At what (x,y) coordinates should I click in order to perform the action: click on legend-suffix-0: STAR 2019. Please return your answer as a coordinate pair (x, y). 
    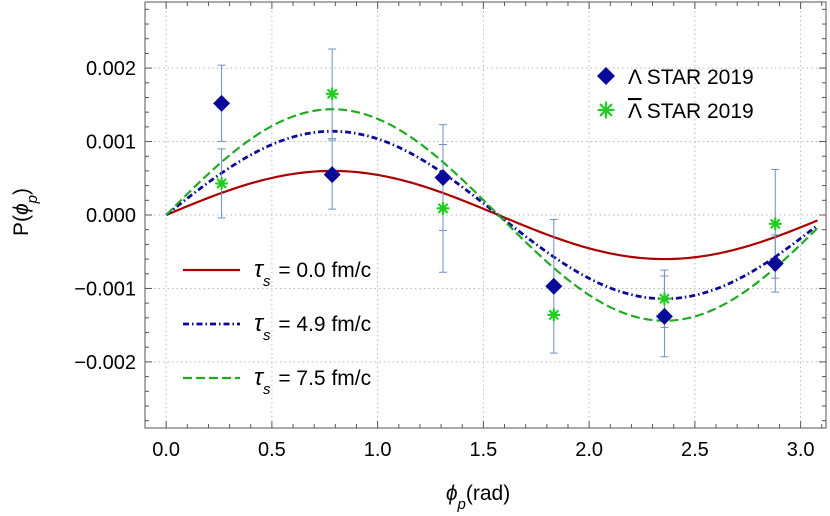
    Looking at the image, I should click on (697, 77).